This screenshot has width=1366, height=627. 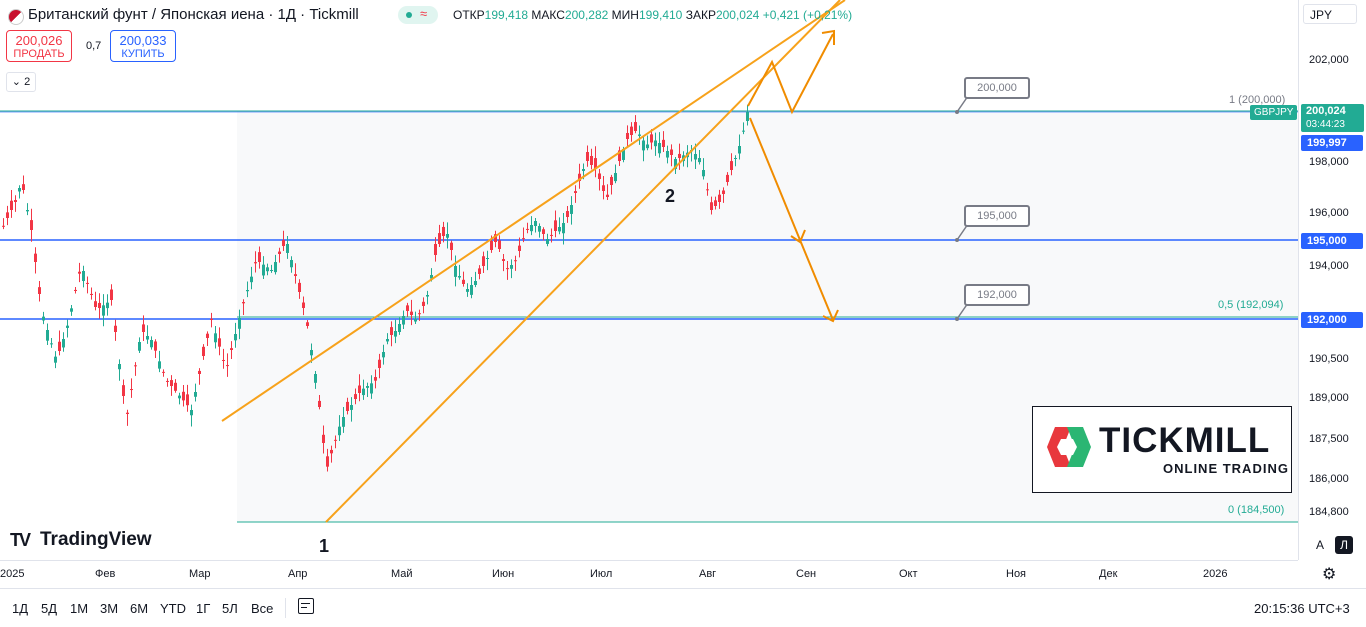 I want to click on tf-1m: 1М, so click(x=79, y=608).